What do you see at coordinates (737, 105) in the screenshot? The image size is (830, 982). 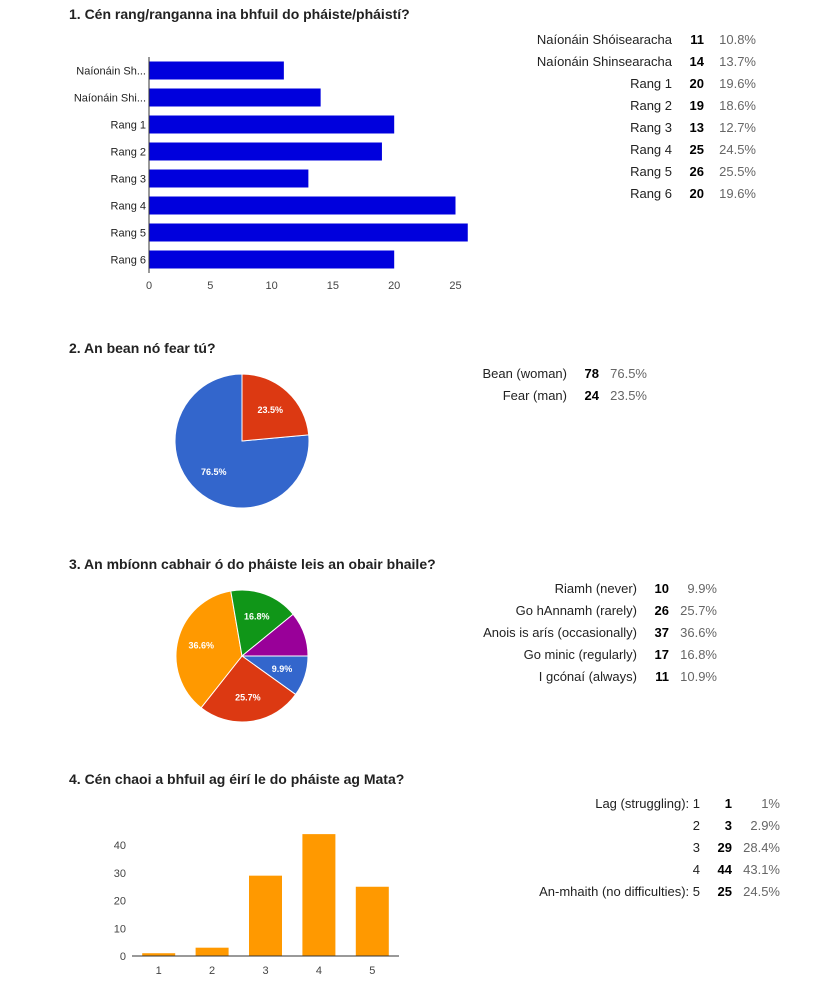 I see `summary-percent: 18.6%` at bounding box center [737, 105].